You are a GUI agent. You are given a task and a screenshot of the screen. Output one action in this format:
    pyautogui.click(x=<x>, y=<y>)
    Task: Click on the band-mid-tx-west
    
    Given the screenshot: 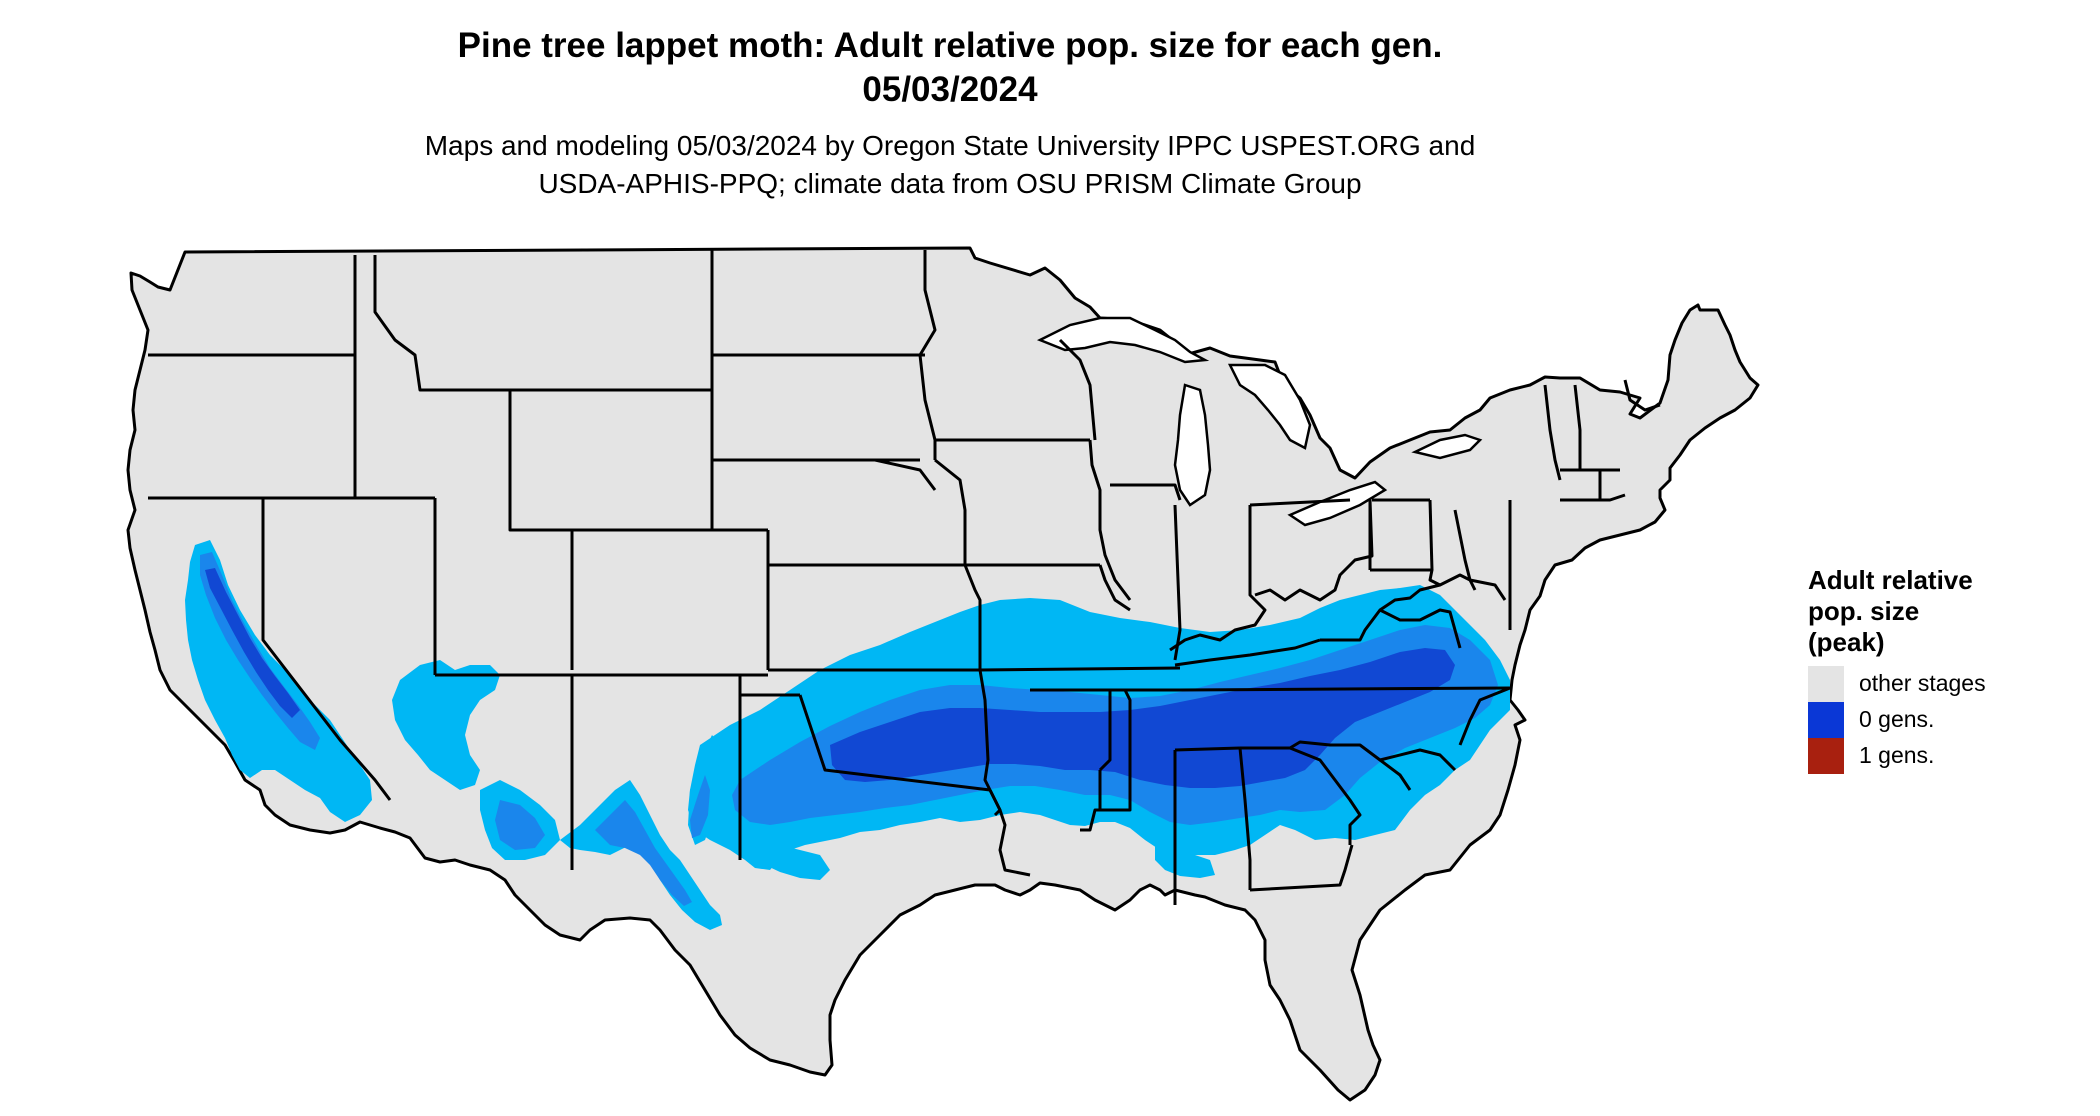 What is the action you would take?
    pyautogui.click(x=700, y=806)
    